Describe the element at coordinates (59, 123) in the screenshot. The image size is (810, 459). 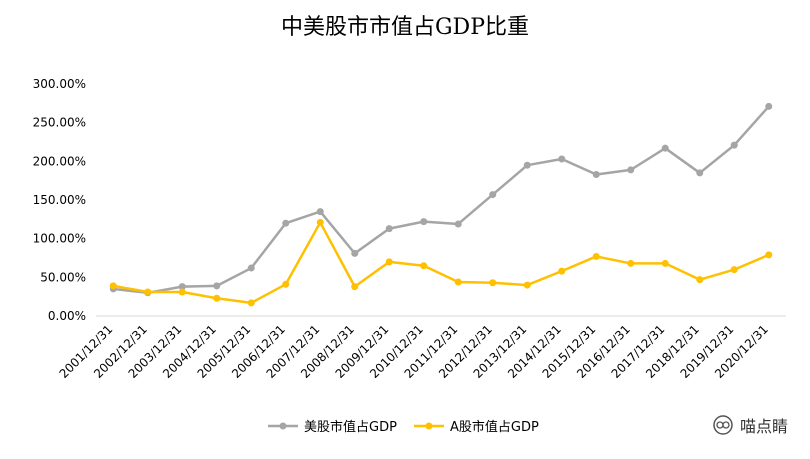
I see `y-tick-label: 250.00%` at that location.